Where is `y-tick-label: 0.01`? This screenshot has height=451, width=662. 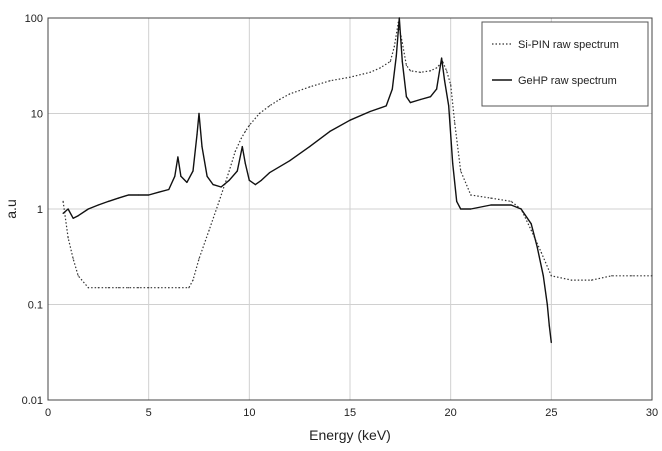 y-tick-label: 0.01 is located at coordinates (32, 401).